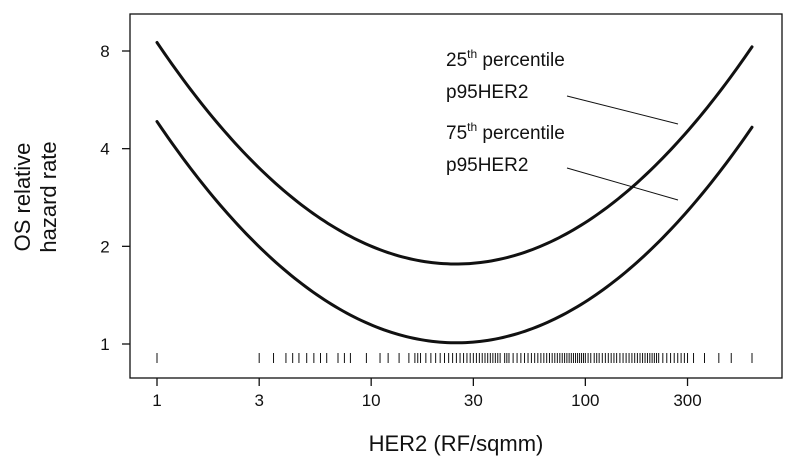 The height and width of the screenshot is (472, 800). I want to click on annotation-2-line2: p95HER2, so click(487, 165).